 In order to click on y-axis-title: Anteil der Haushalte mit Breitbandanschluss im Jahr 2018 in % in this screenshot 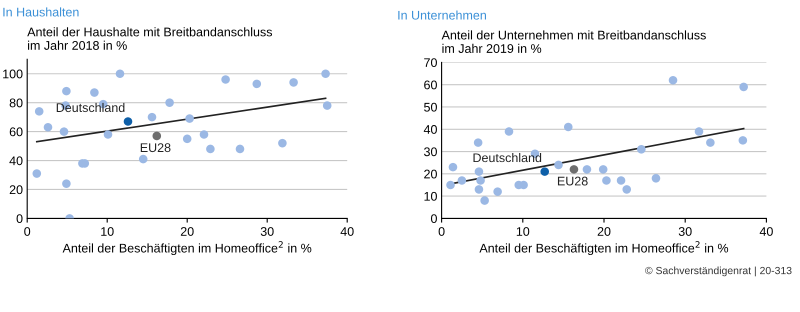, I will do `click(149, 38)`.